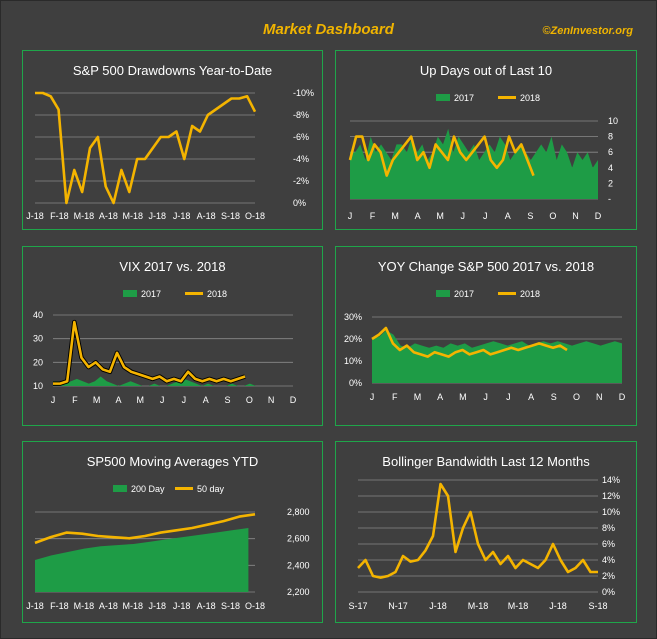 This screenshot has width=657, height=639. Describe the element at coordinates (301, 159) in the screenshot. I see `y-tick-label: -4%` at that location.